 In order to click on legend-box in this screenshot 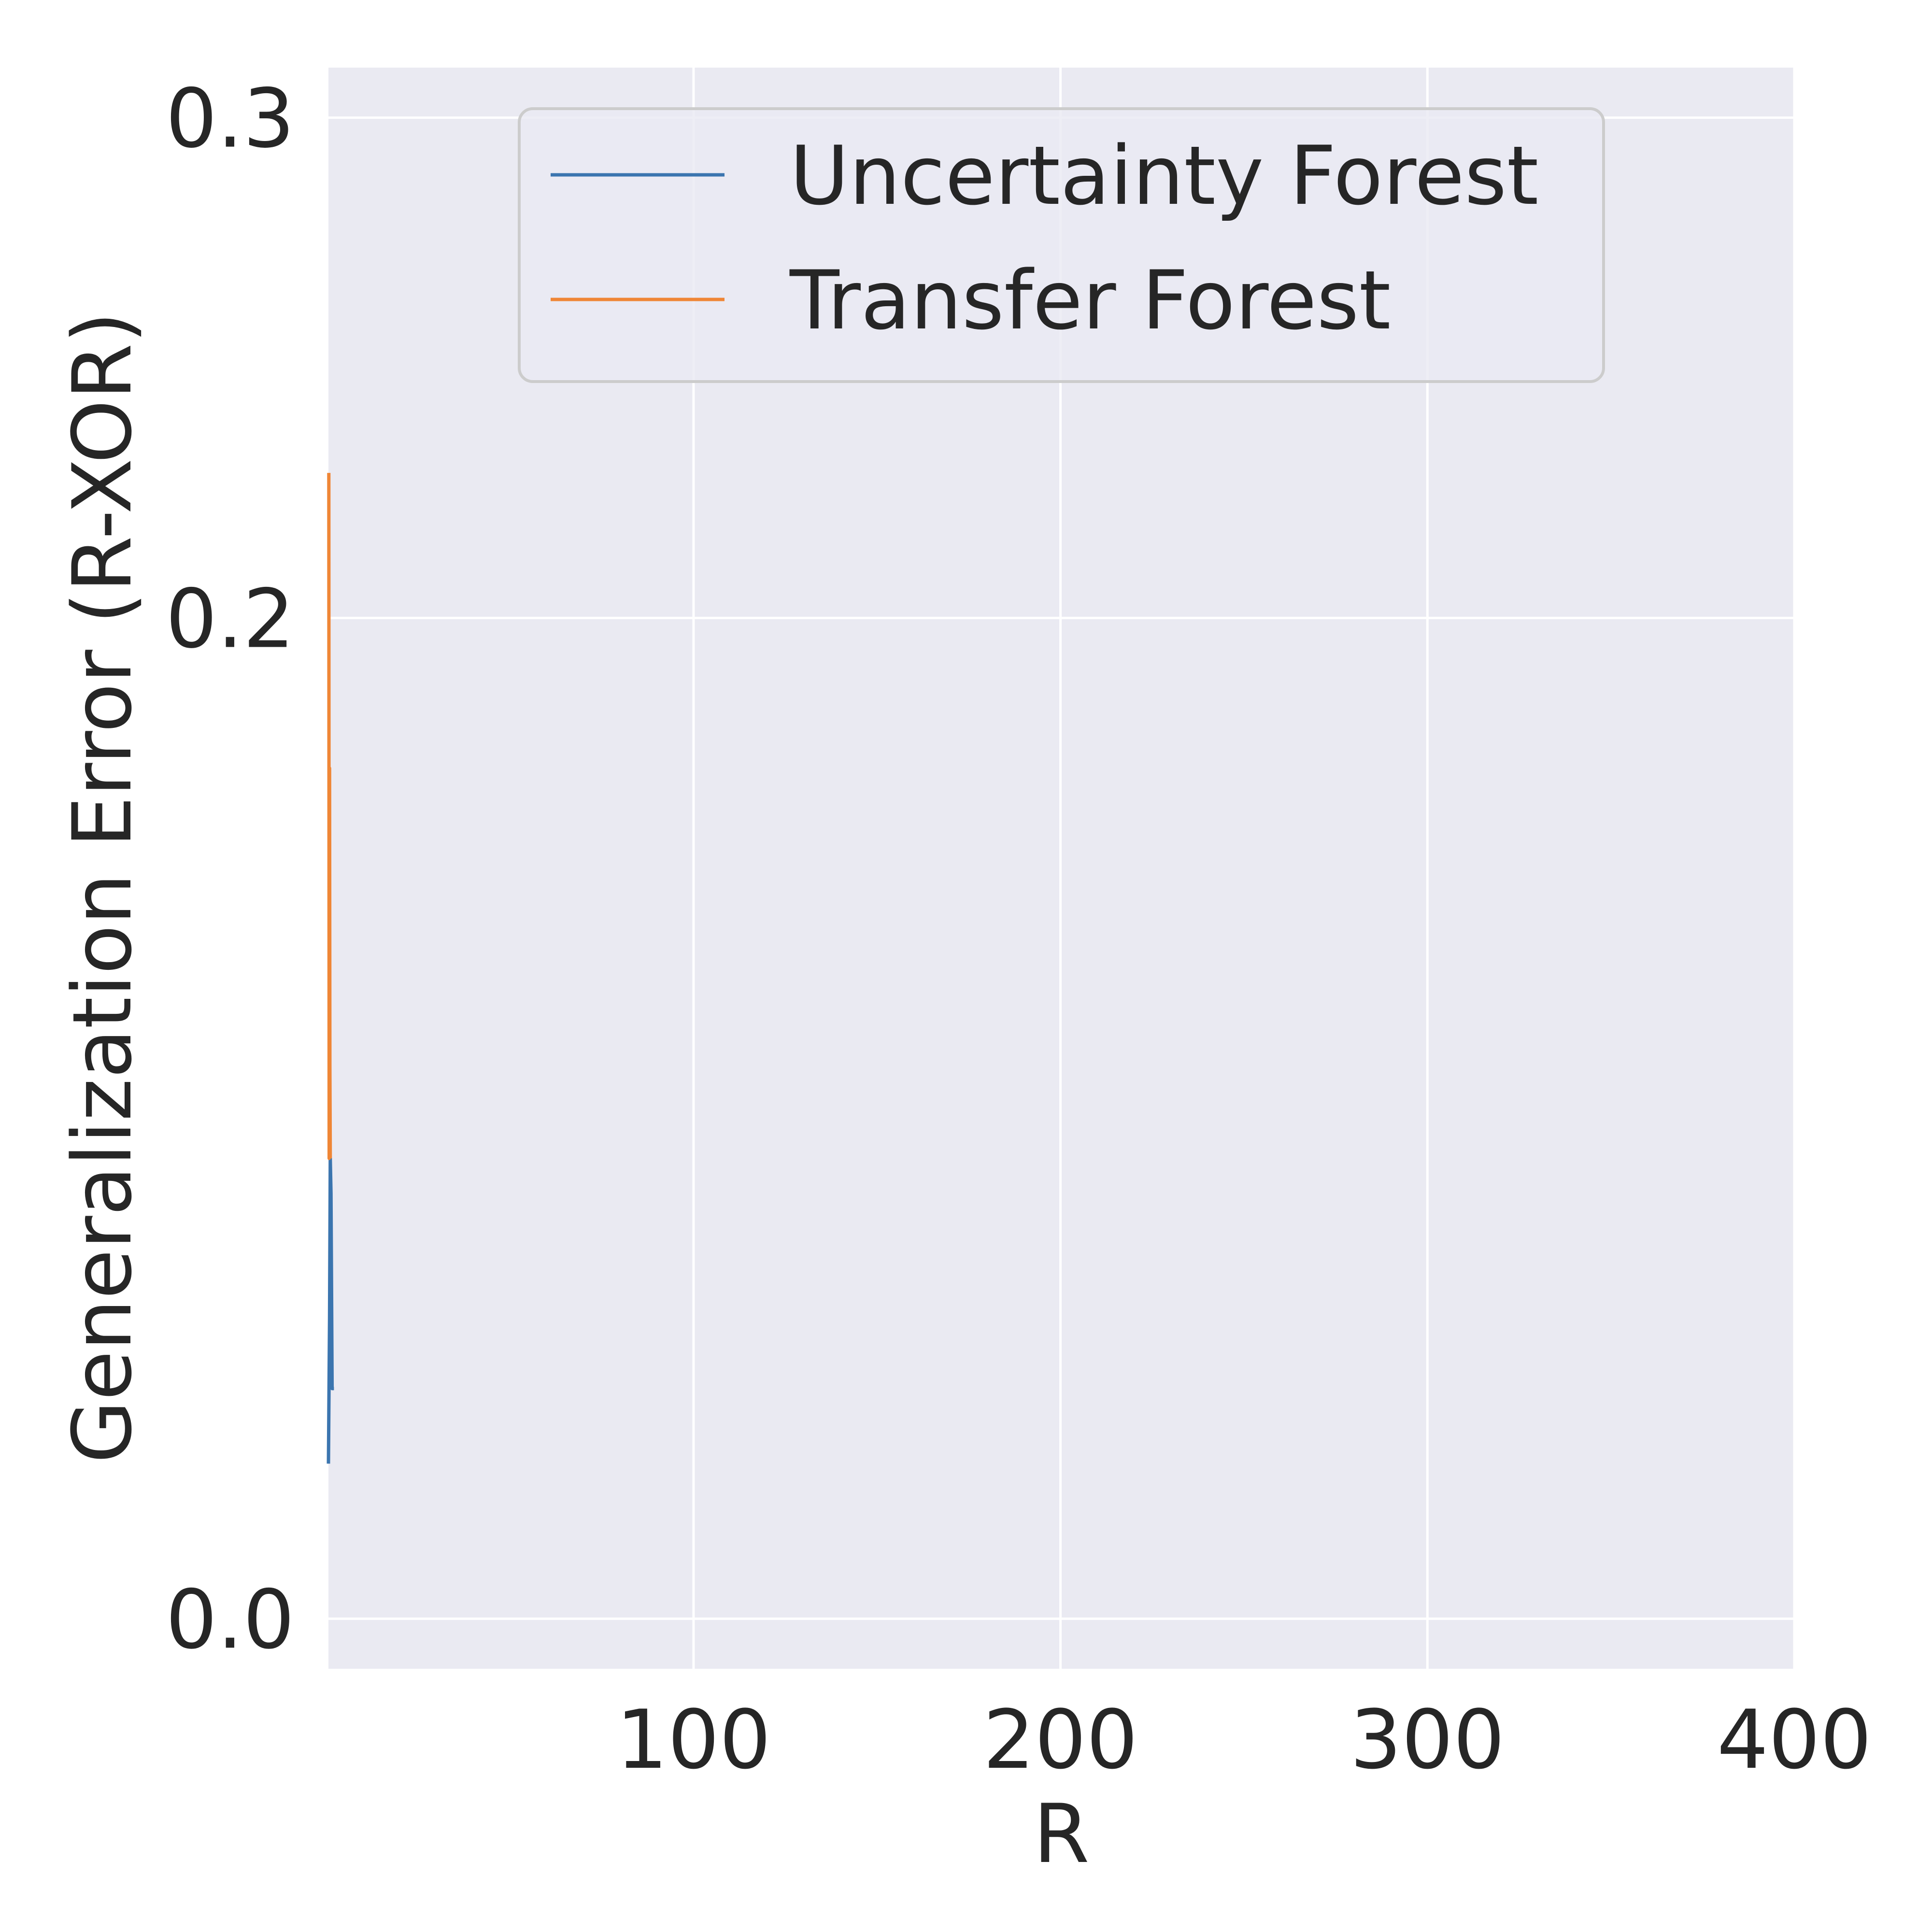, I will do `click(1061, 245)`.